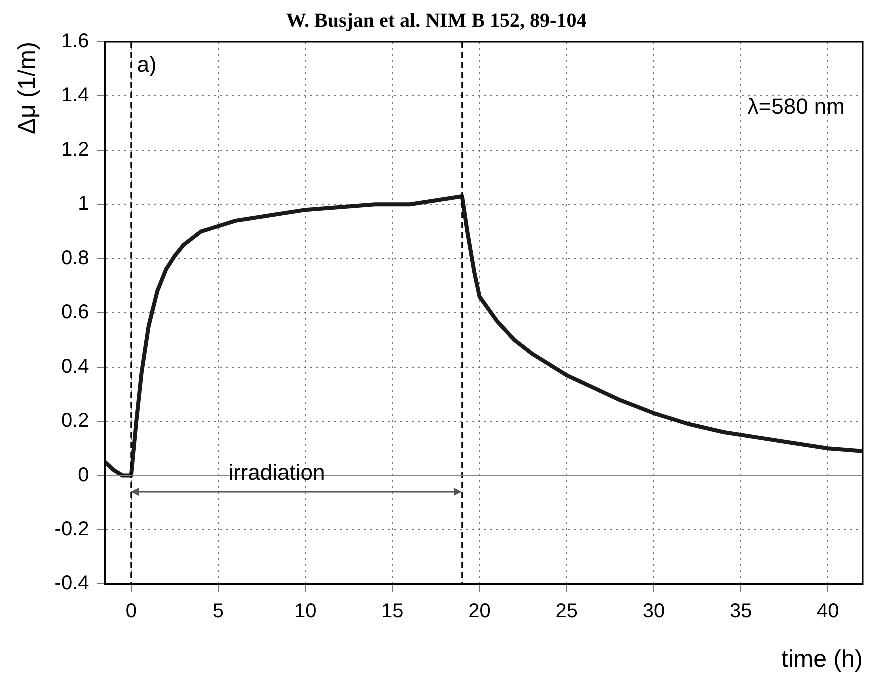  What do you see at coordinates (436, 21) in the screenshot?
I see `chart-title: W. Busjan et al. NIM B 152, 89-104` at bounding box center [436, 21].